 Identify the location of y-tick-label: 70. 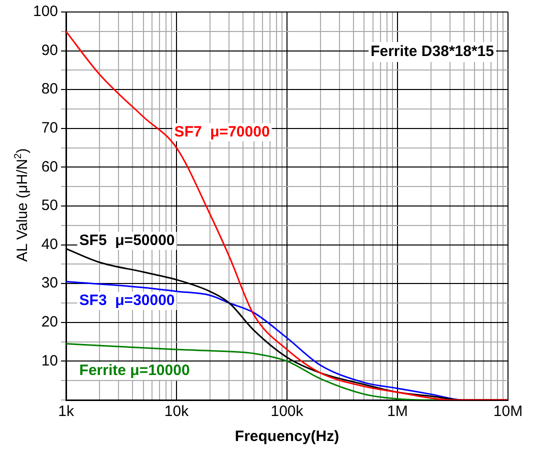
(49, 128).